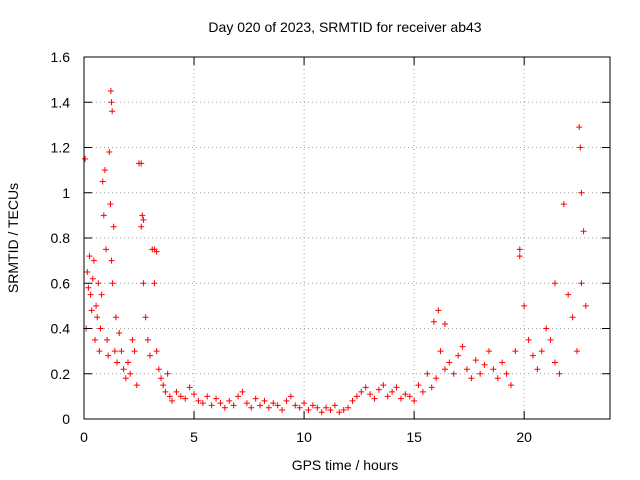  What do you see at coordinates (61, 374) in the screenshot?
I see `y-tick-label: 0.2` at bounding box center [61, 374].